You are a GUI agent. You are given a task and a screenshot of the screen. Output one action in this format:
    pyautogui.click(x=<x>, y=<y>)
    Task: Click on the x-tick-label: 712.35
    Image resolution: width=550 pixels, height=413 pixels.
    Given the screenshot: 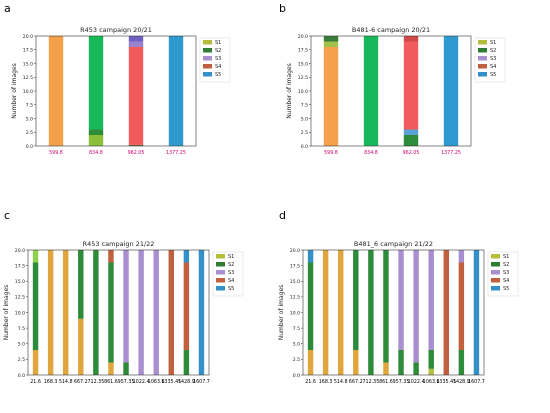 What is the action you would take?
    pyautogui.click(x=370, y=382)
    